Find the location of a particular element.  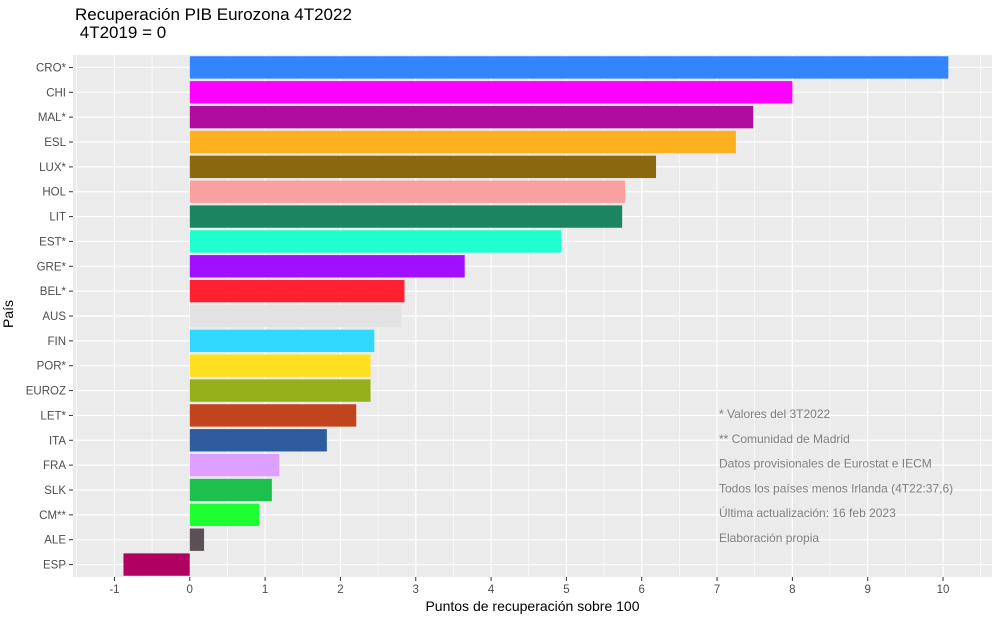

x-tick-label: 0 is located at coordinates (190, 590).